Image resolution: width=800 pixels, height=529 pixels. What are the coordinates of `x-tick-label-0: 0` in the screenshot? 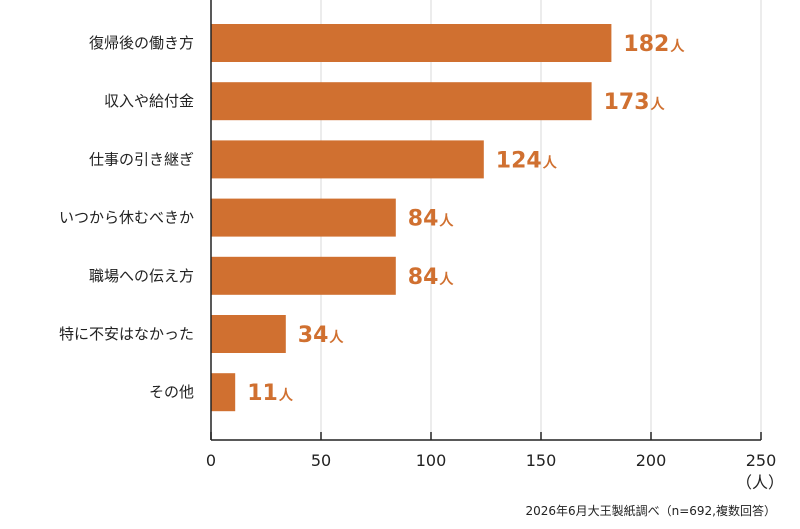 It's located at (211, 460).